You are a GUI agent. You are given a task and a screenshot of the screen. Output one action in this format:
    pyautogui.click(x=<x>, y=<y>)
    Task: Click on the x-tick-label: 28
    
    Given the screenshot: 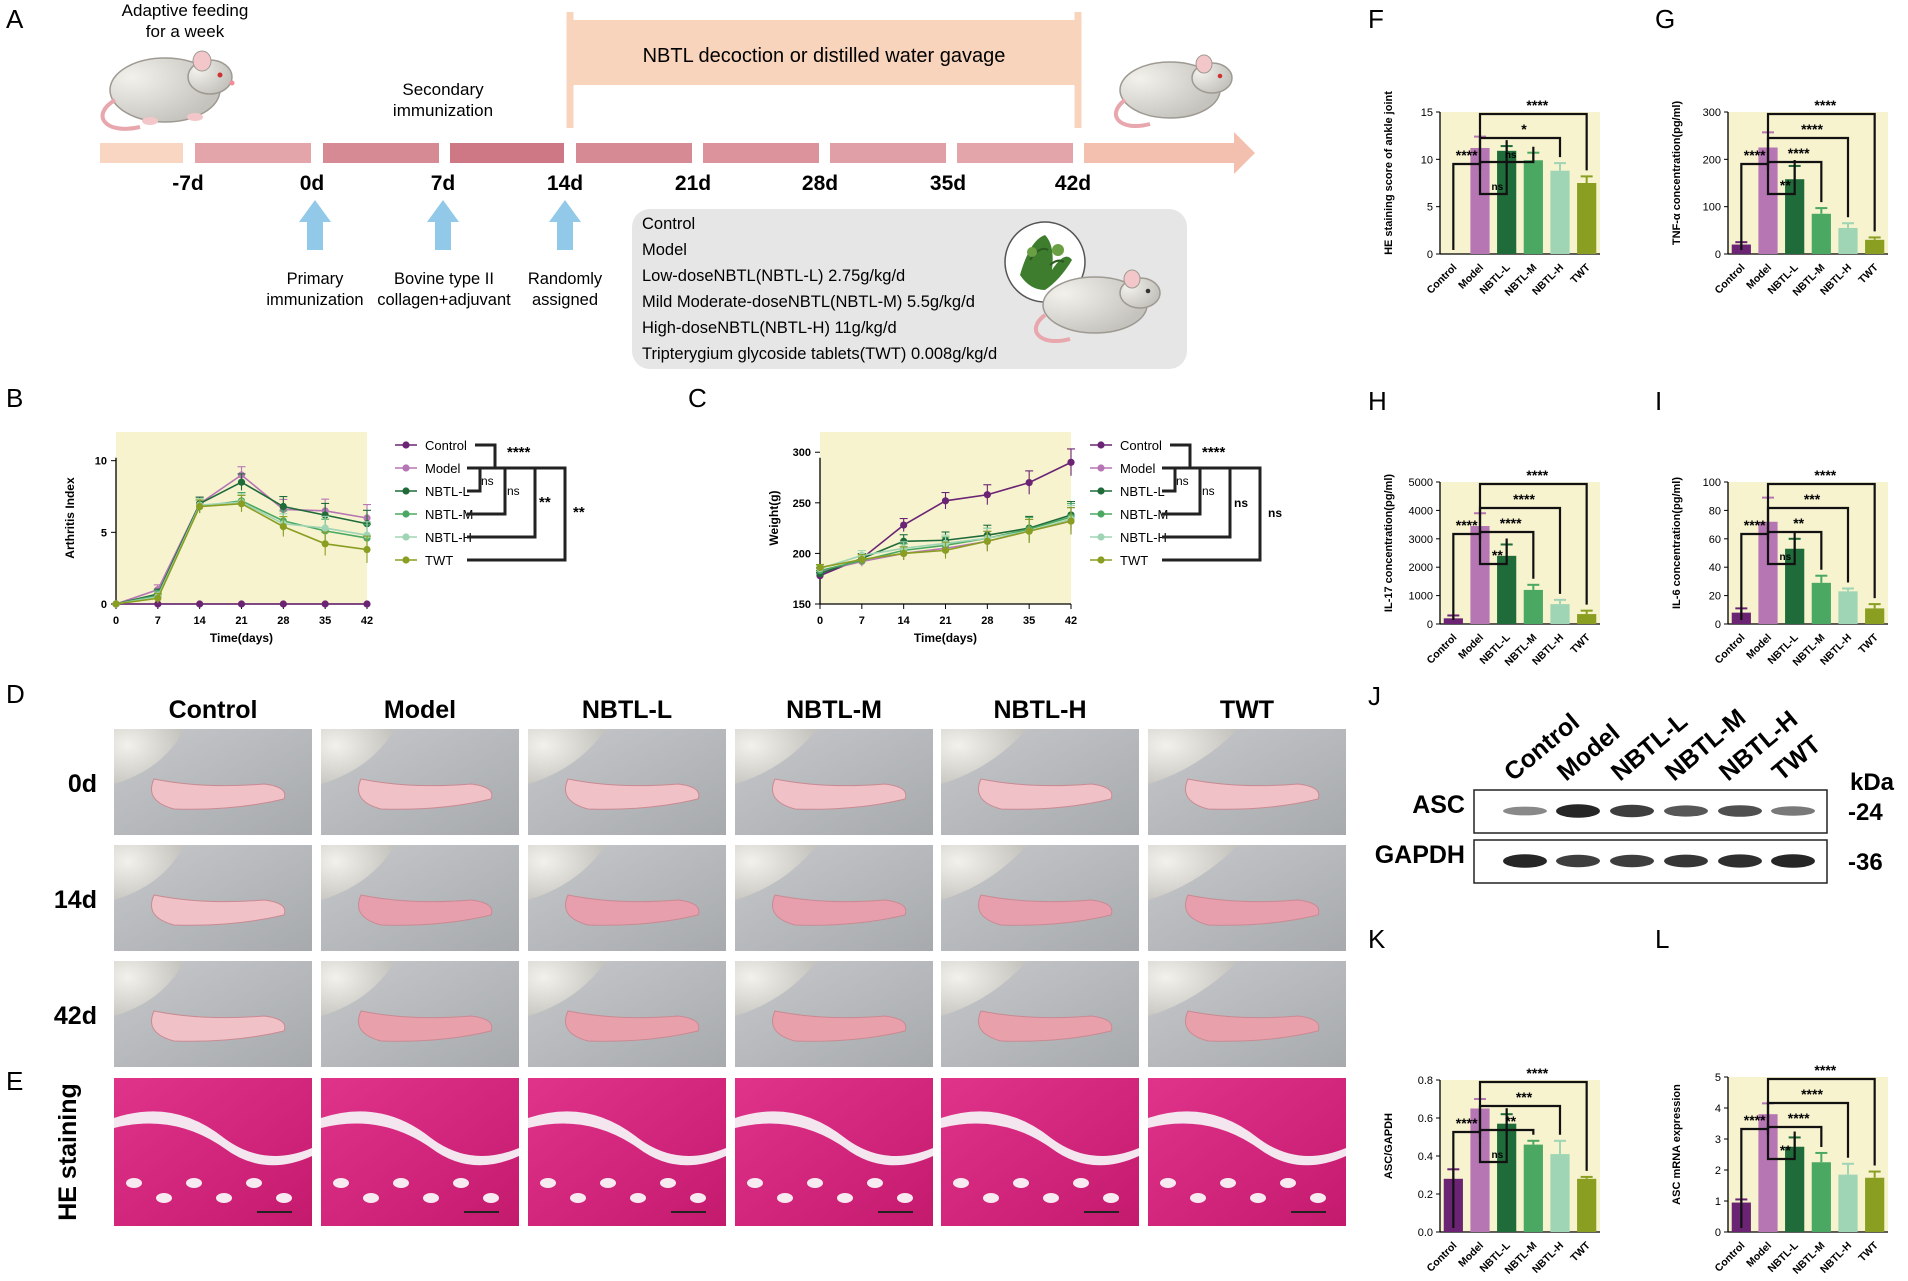 What is the action you would take?
    pyautogui.click(x=987, y=621)
    